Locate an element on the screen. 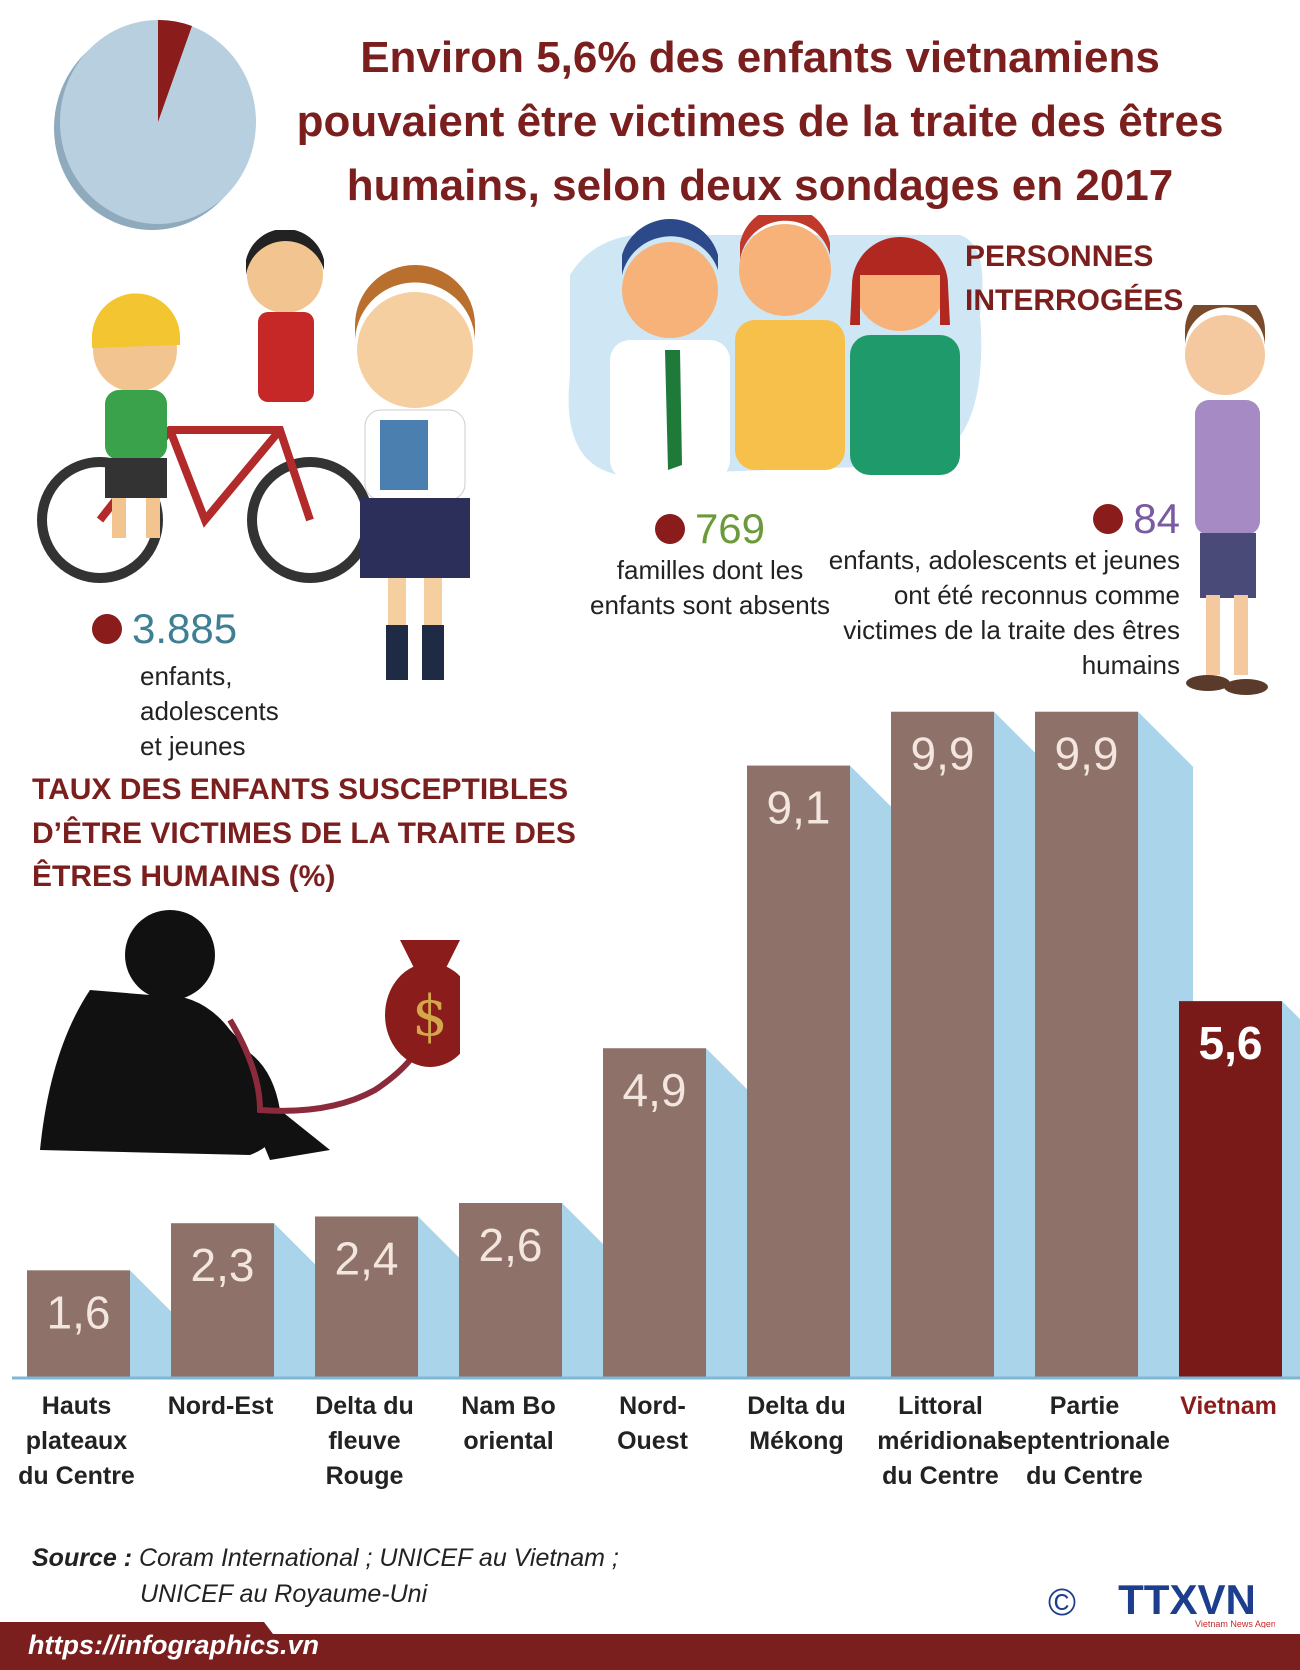 Image resolution: width=1300 pixels, height=1670 pixels. children-illustration is located at coordinates (256, 455).